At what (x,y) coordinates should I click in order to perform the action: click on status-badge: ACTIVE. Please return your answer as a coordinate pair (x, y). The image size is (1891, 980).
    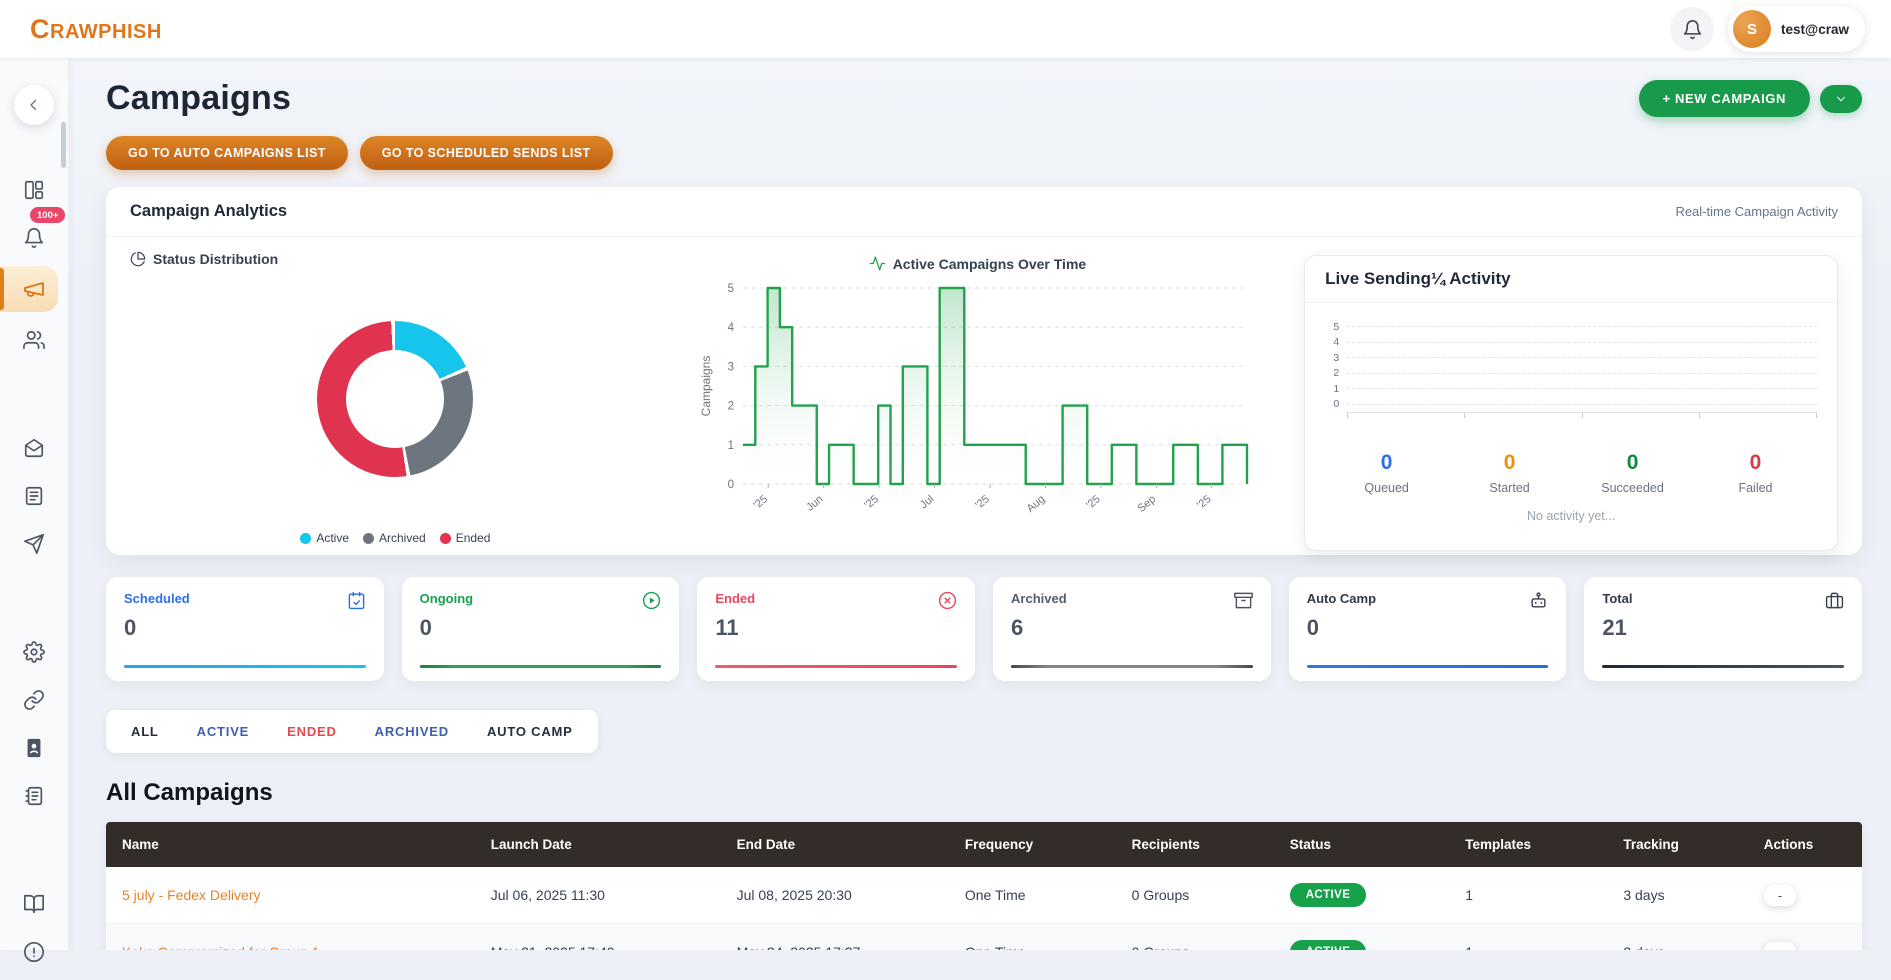
    Looking at the image, I should click on (1328, 895).